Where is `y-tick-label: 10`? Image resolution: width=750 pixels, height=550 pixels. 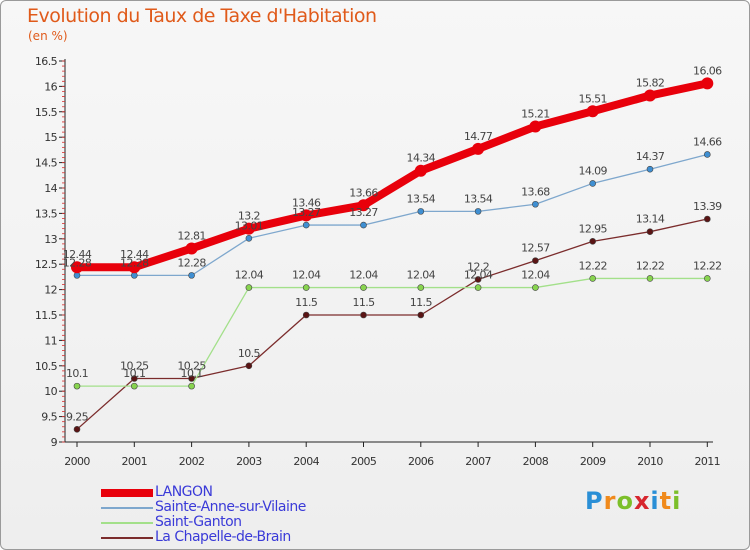
y-tick-label: 10 is located at coordinates (50, 391).